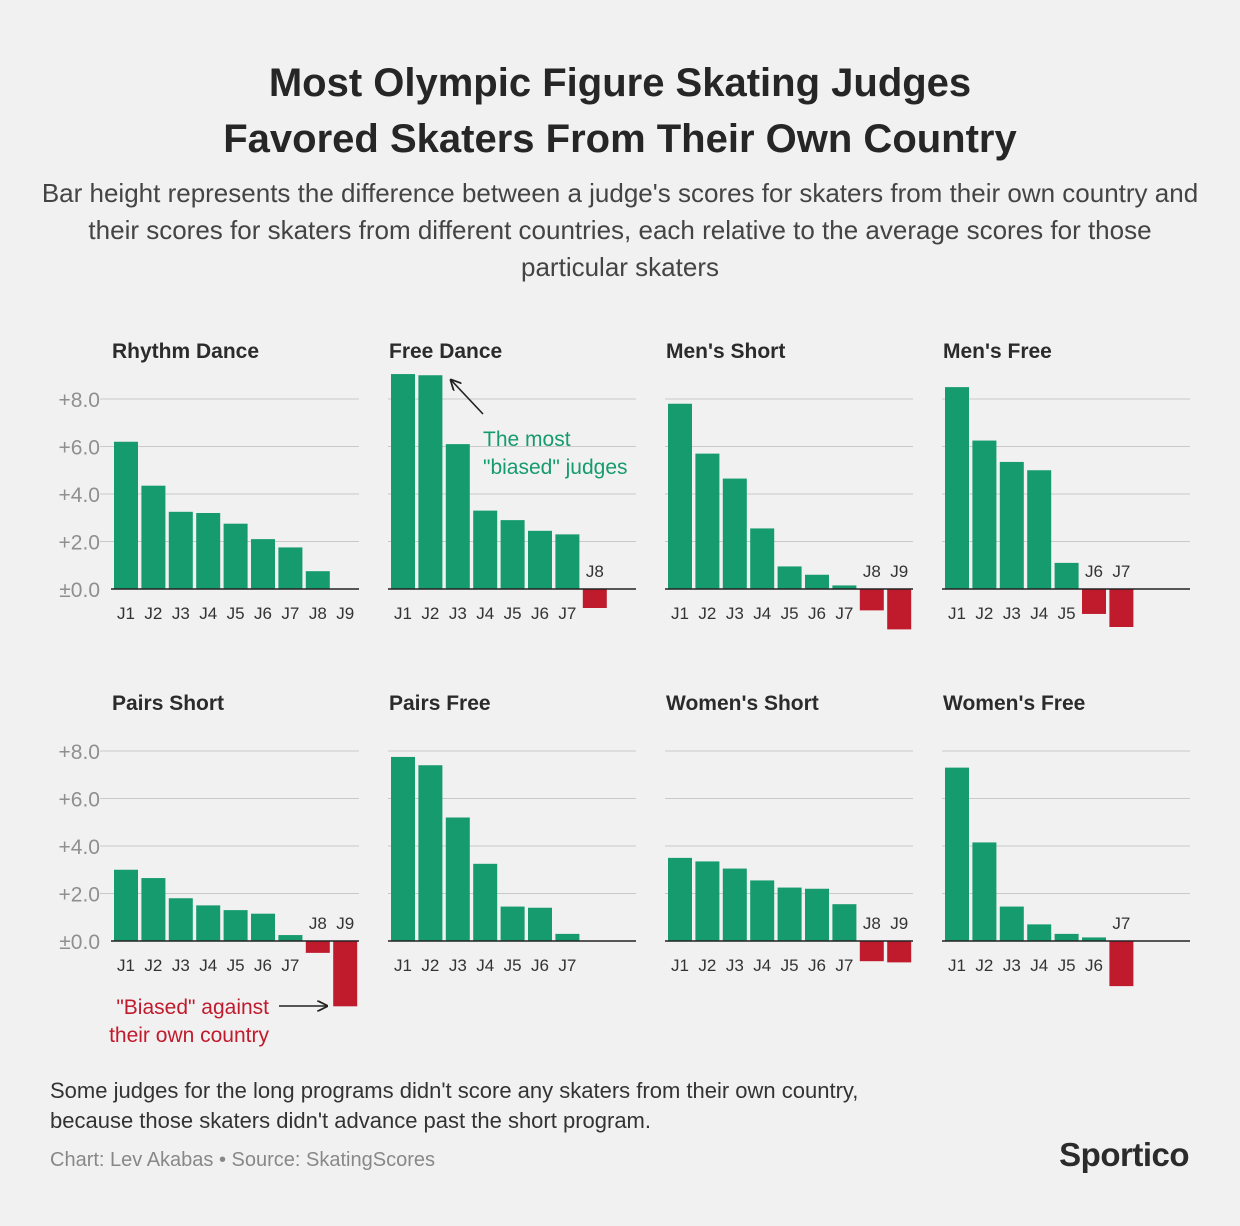 The width and height of the screenshot is (1240, 1226). What do you see at coordinates (725, 351) in the screenshot?
I see `panel-title-men-s-short: Men's Short` at bounding box center [725, 351].